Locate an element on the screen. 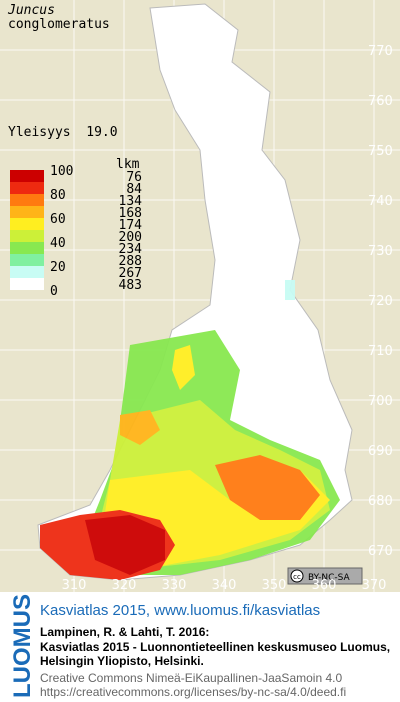 This screenshot has height=702, width=400. x-grid-label: 310 is located at coordinates (74, 585).